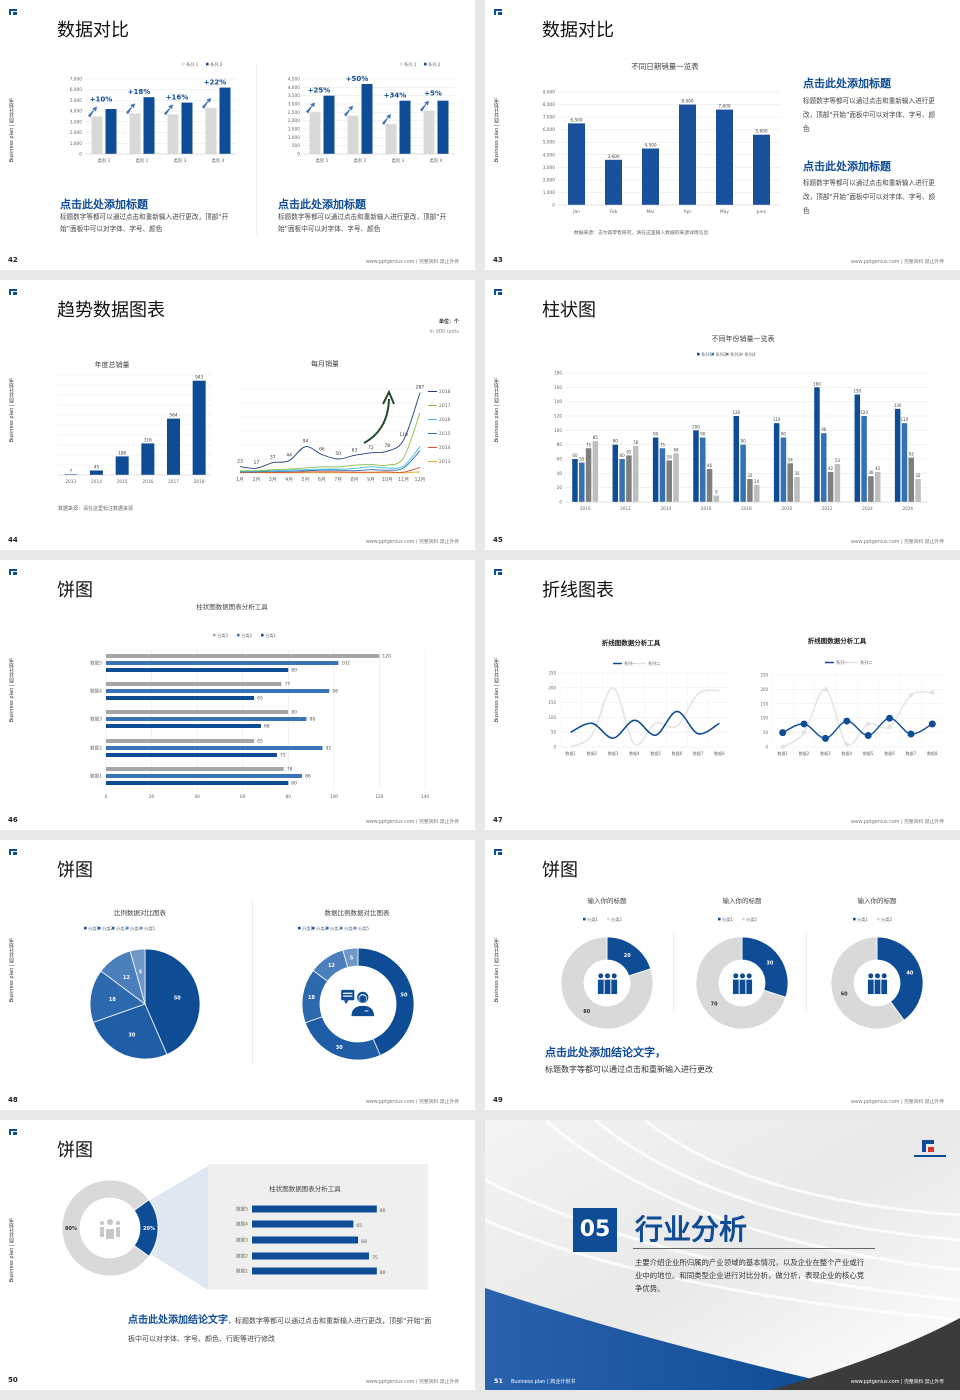 The width and height of the screenshot is (960, 1400). Describe the element at coordinates (97, 468) in the screenshot. I see `data-label: 45` at that location.